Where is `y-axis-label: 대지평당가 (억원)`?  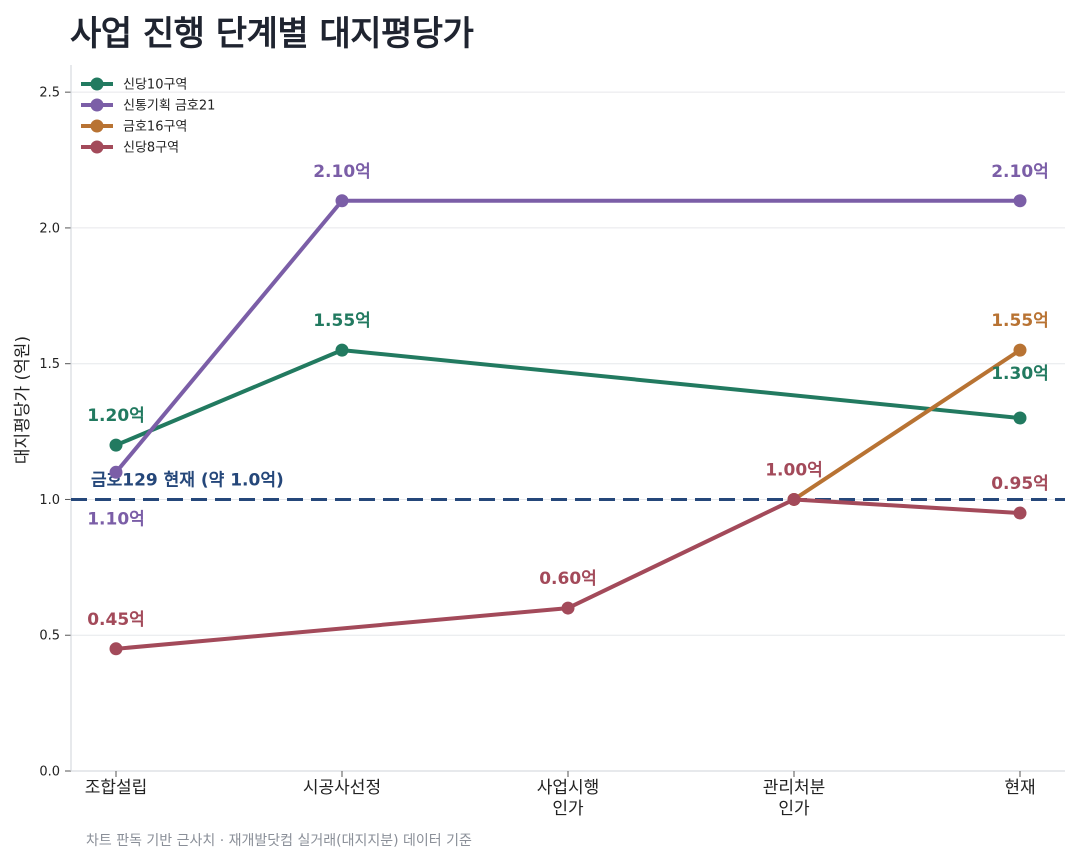 y-axis-label: 대지평당가 (억원) is located at coordinates (23, 400).